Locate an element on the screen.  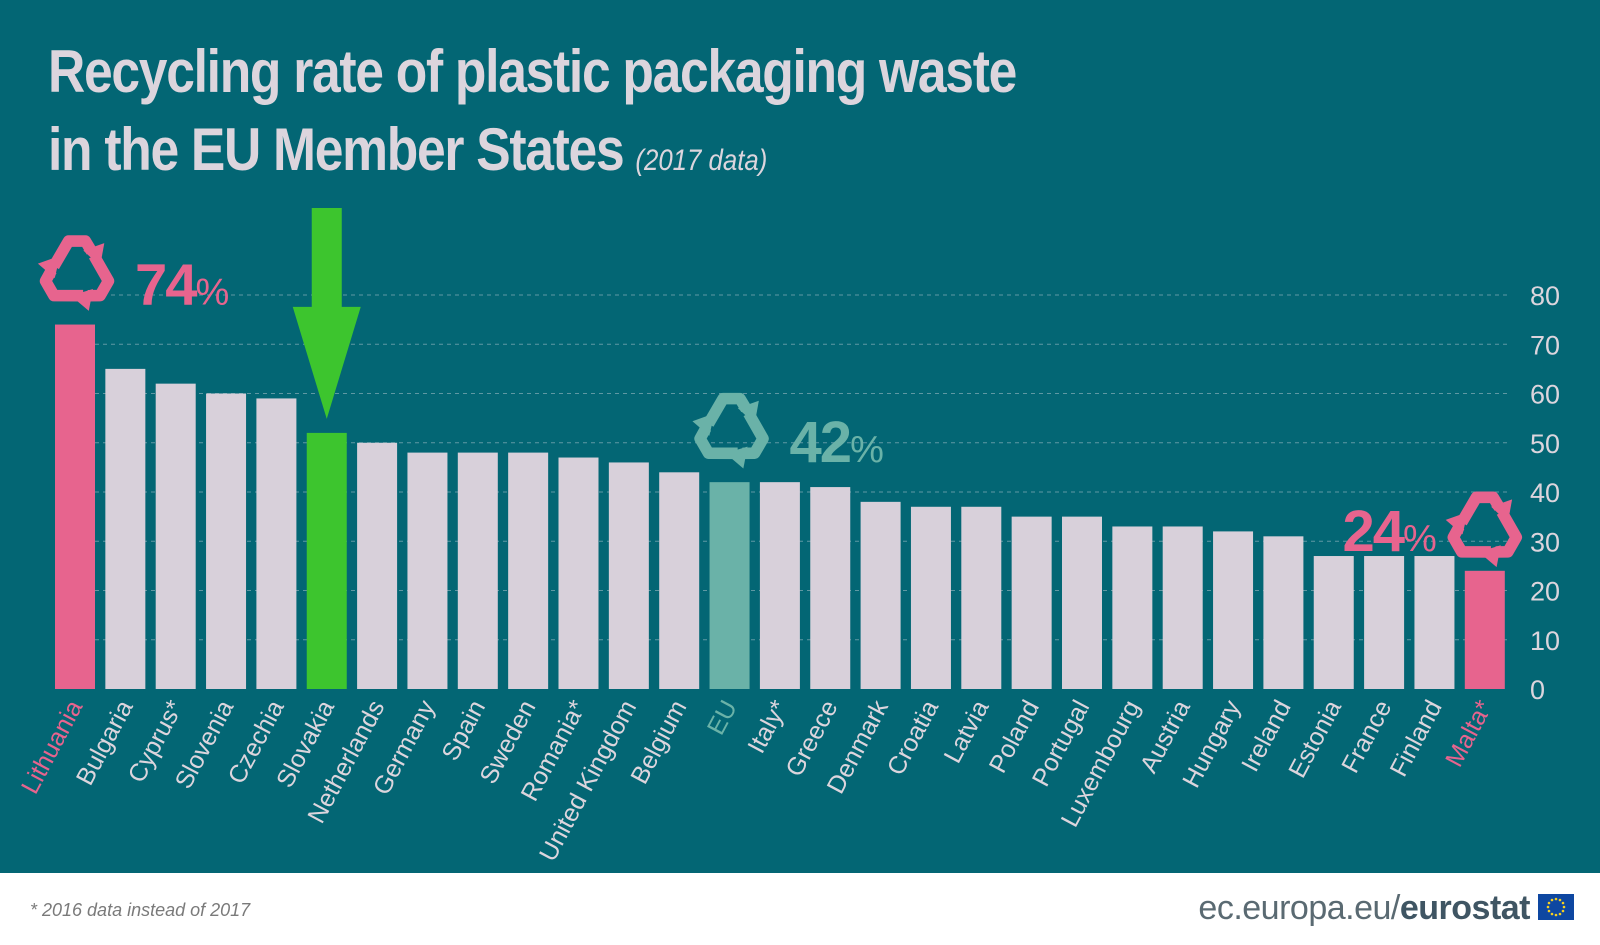
bar-eu is located at coordinates (729, 585).